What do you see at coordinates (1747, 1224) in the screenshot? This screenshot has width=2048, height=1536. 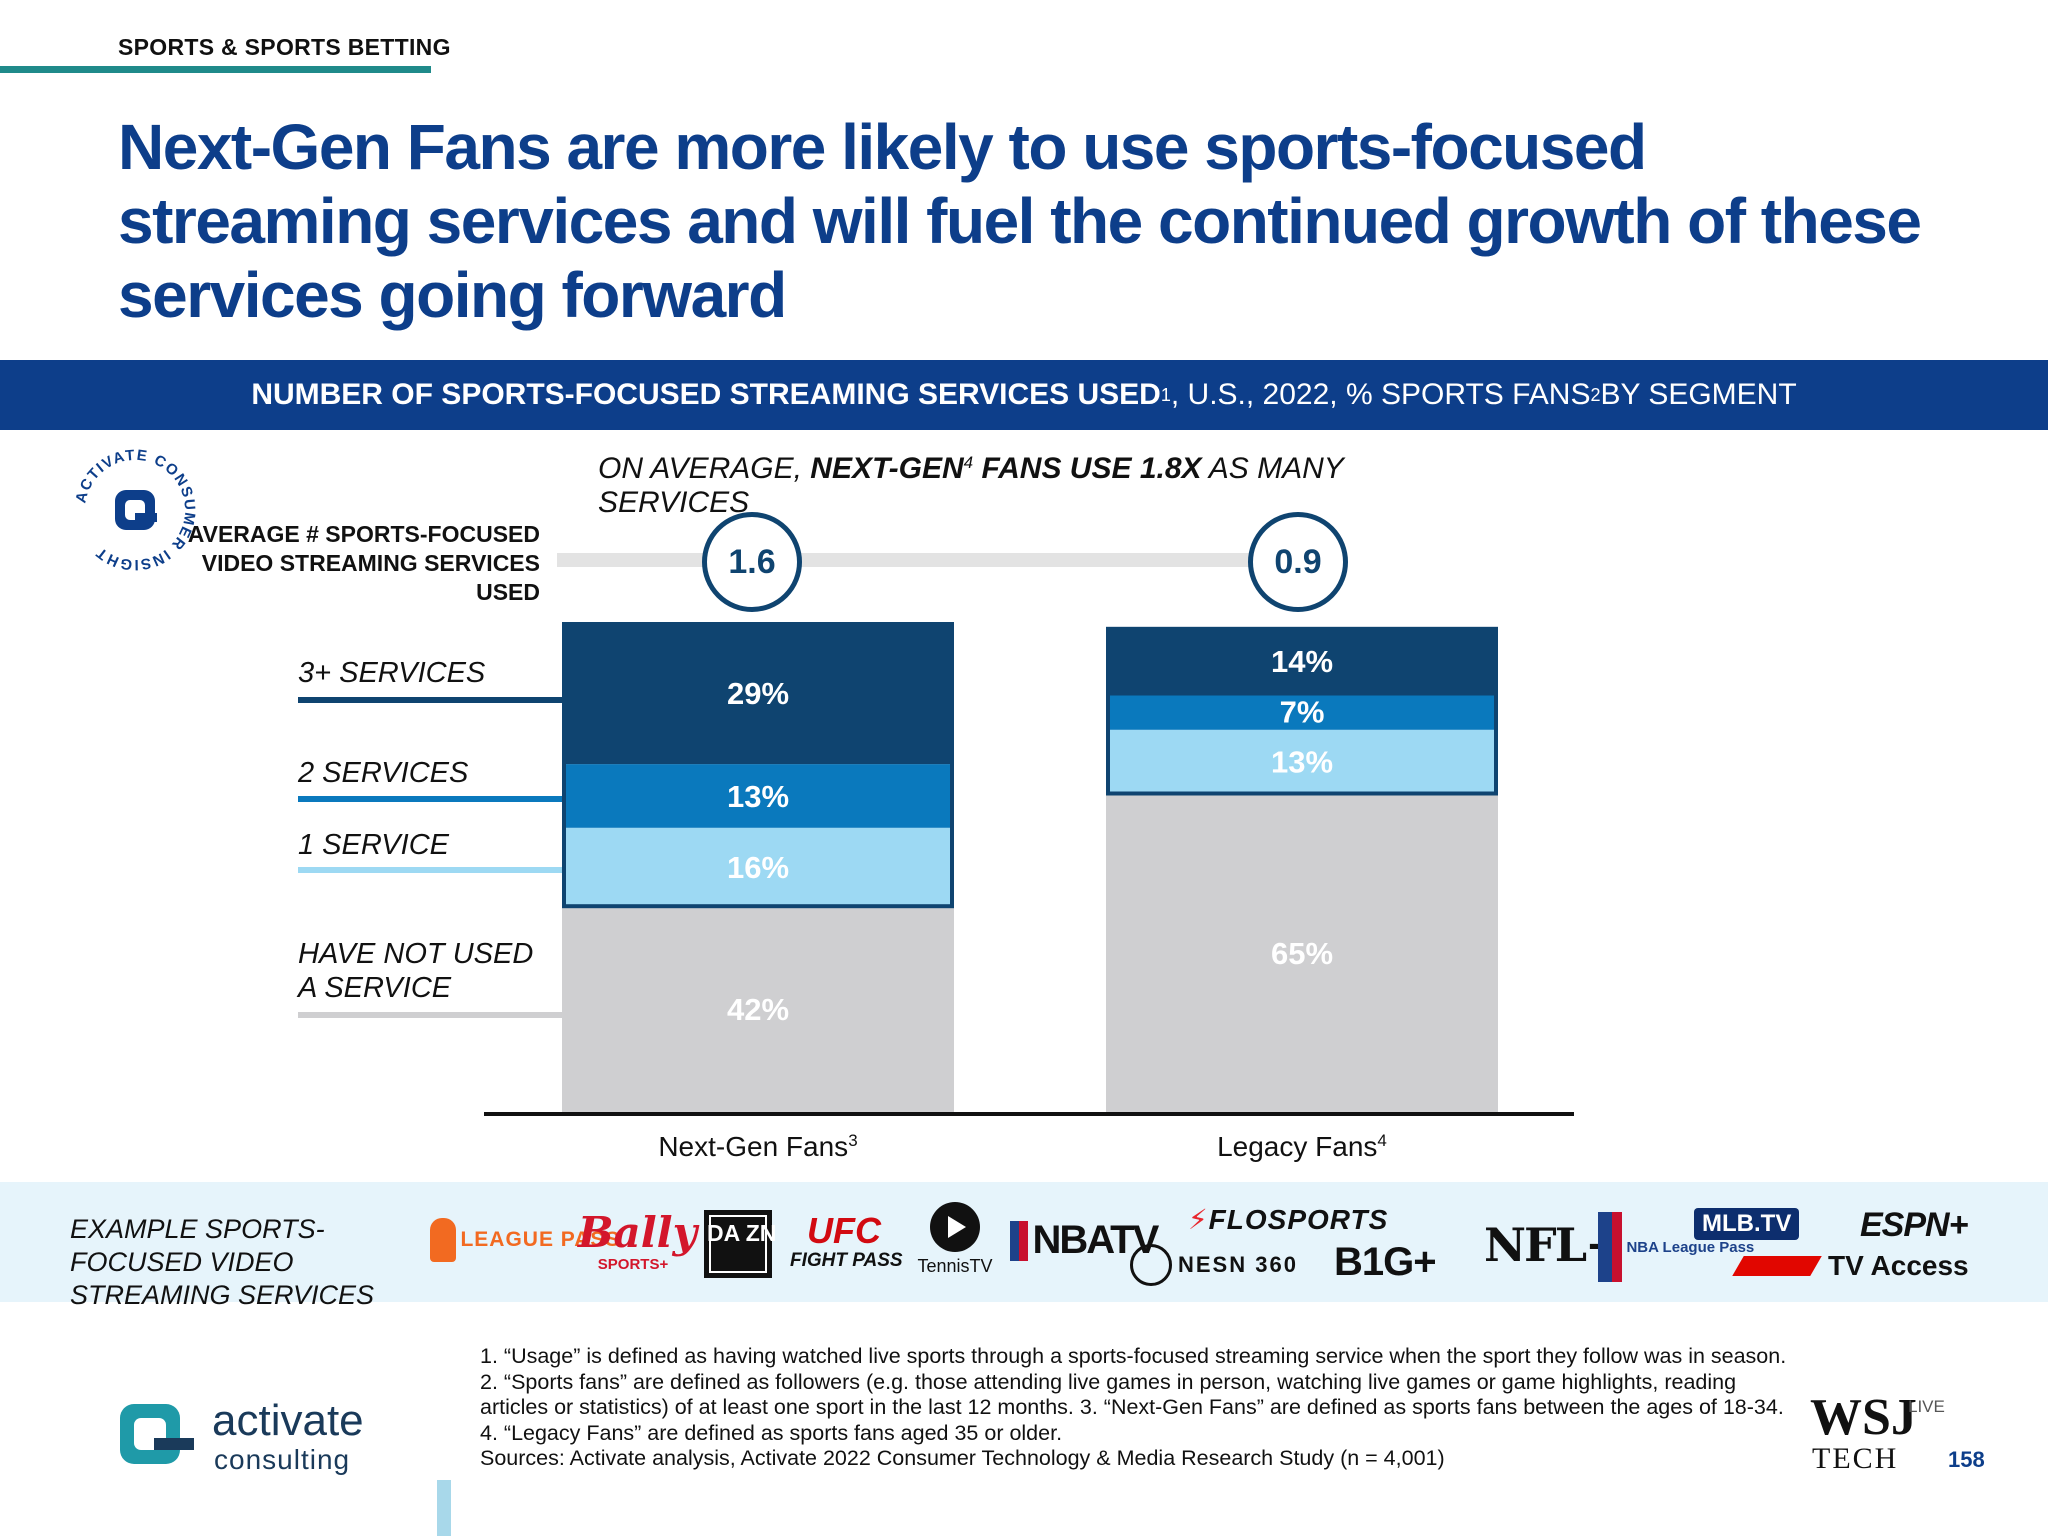 I see `mlb-tv-logo: MLB.TV` at bounding box center [1747, 1224].